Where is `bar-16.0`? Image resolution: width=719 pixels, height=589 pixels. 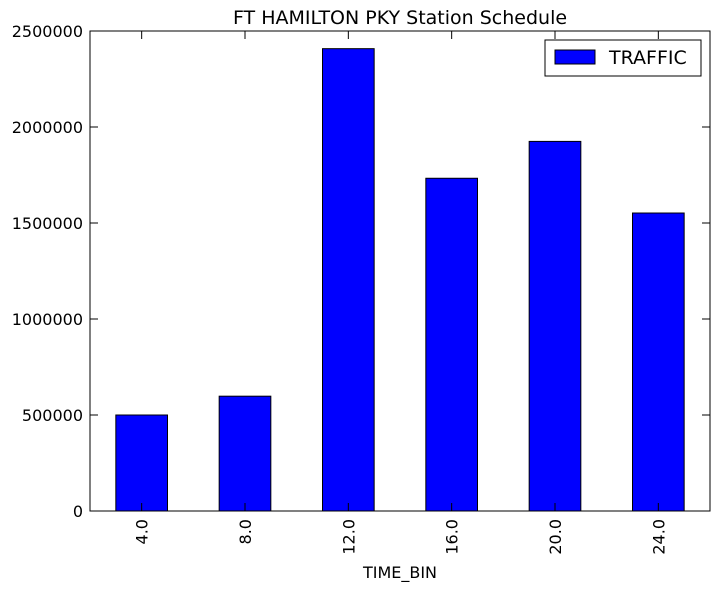
bar-16.0 is located at coordinates (452, 344).